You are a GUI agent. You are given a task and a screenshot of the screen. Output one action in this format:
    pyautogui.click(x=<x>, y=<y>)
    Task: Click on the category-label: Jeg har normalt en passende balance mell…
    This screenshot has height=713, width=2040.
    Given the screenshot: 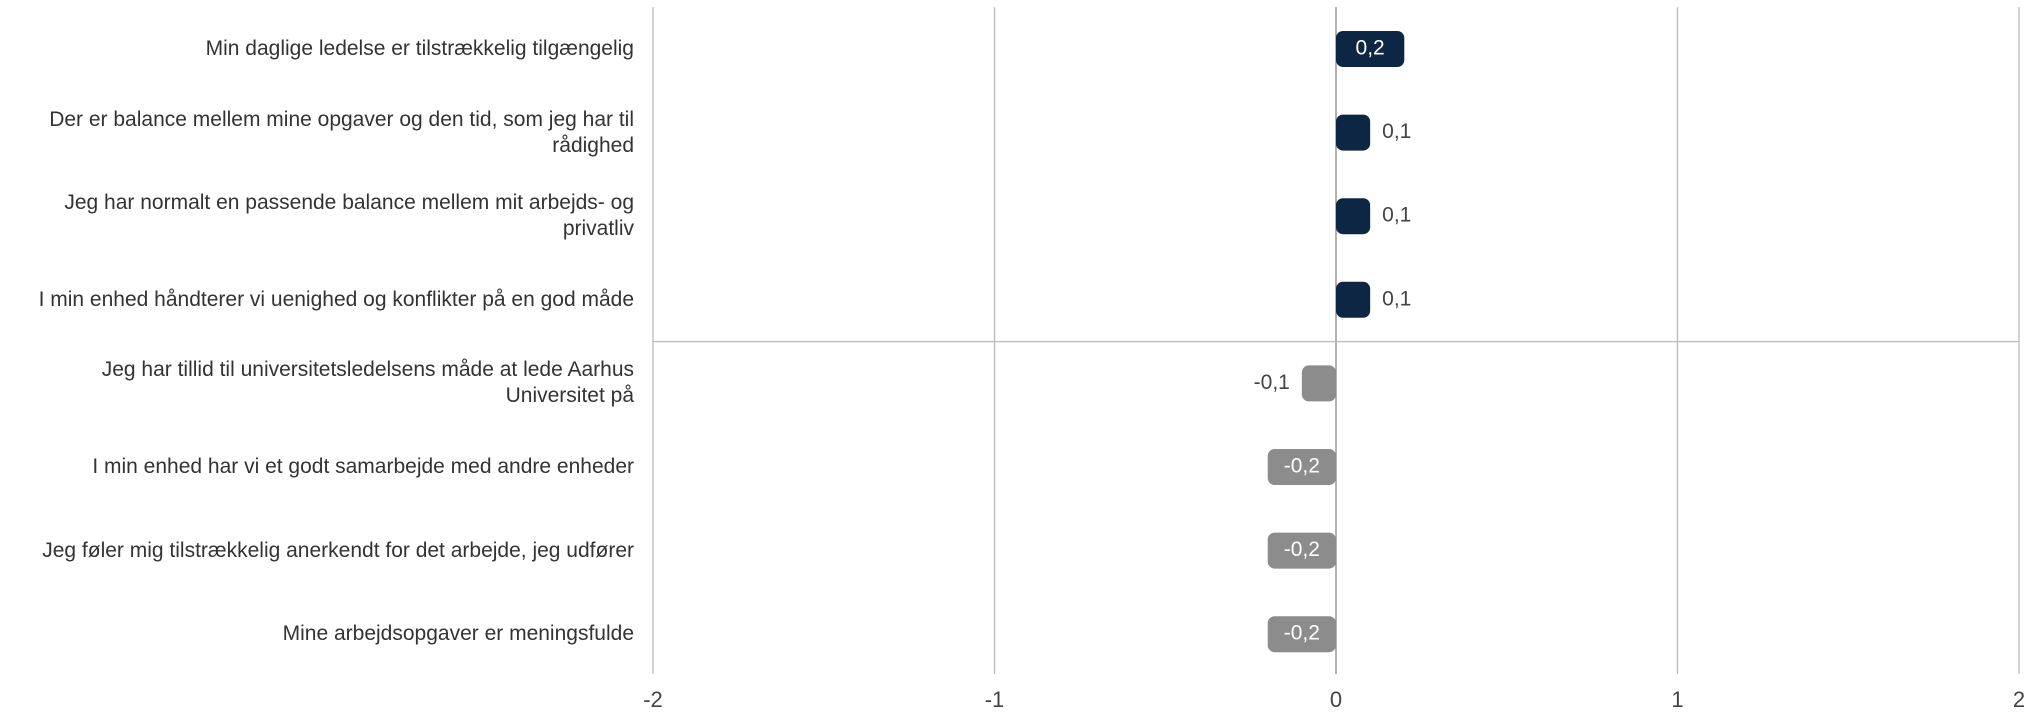 What is the action you would take?
    pyautogui.click(x=349, y=216)
    